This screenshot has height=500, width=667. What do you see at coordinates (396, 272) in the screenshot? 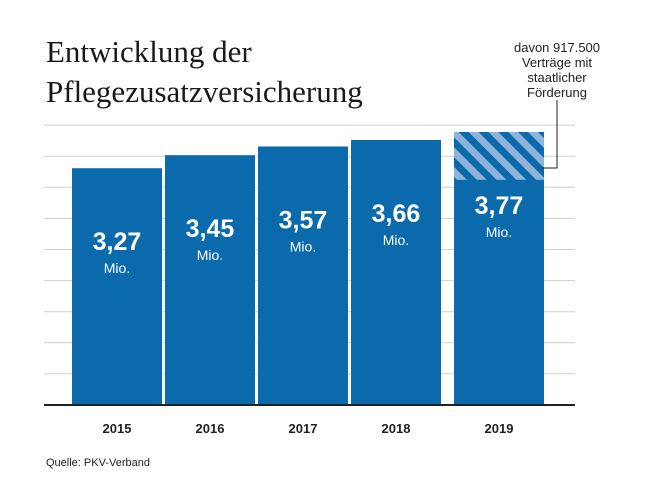
I see `bar-2018` at bounding box center [396, 272].